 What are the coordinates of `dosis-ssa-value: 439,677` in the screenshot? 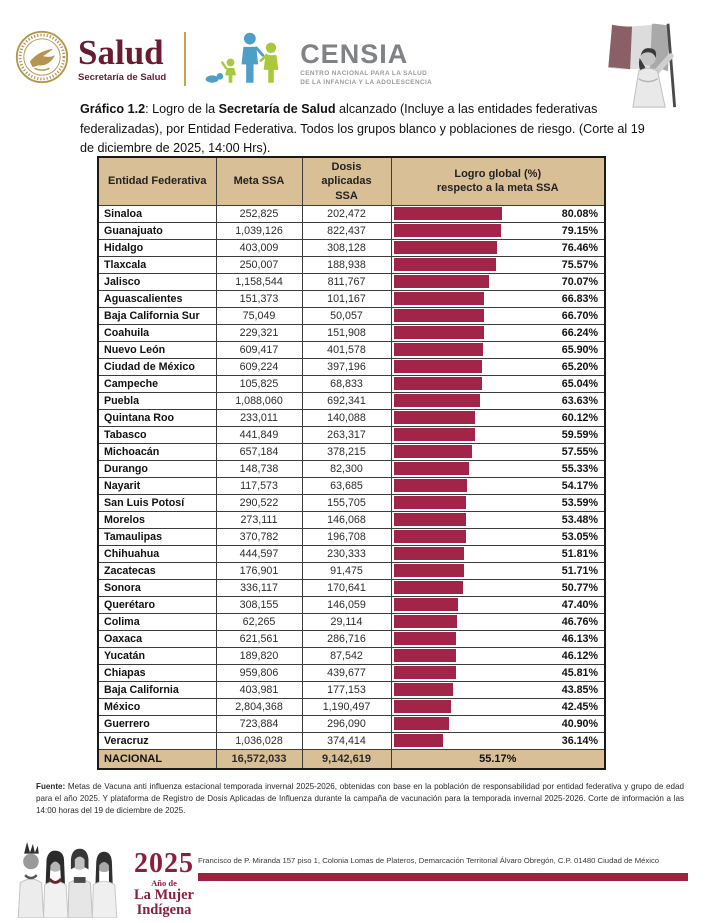 It's located at (346, 672).